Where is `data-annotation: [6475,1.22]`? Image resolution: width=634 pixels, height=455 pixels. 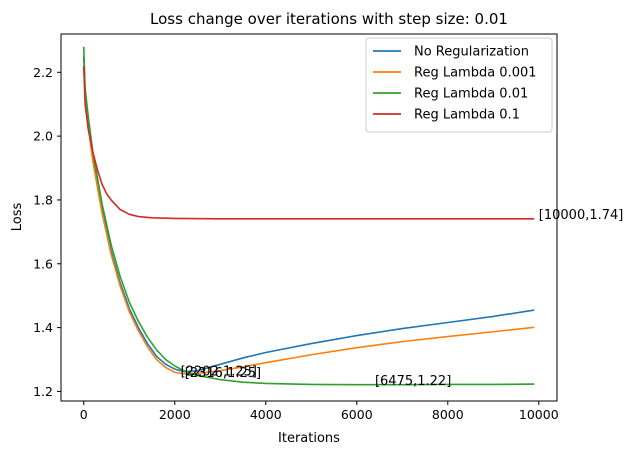 data-annotation: [6475,1.22] is located at coordinates (413, 381).